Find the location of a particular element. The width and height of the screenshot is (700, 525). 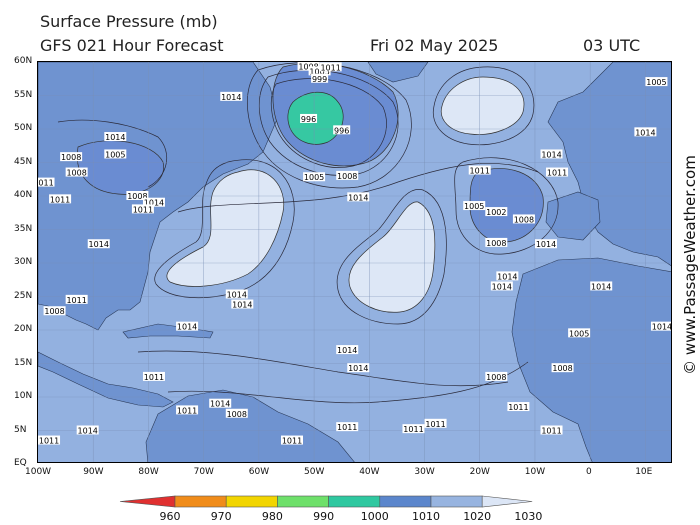

latitude-label: 5N is located at coordinates (20, 429).